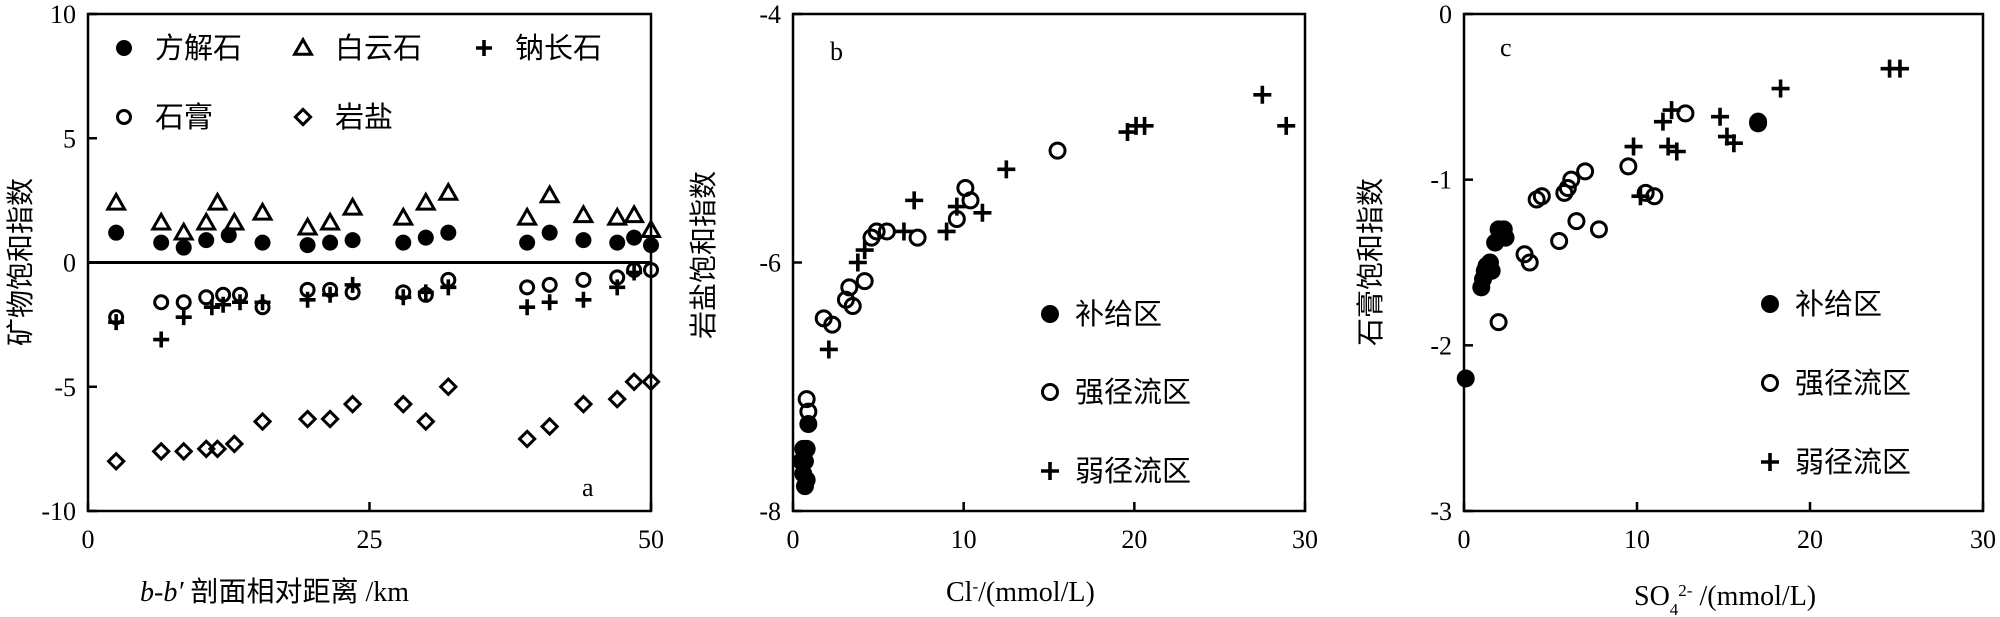 This screenshot has width=2000, height=617. Describe the element at coordinates (1441, 345) in the screenshot. I see `panel-c-ytick-label-1: -2` at that location.